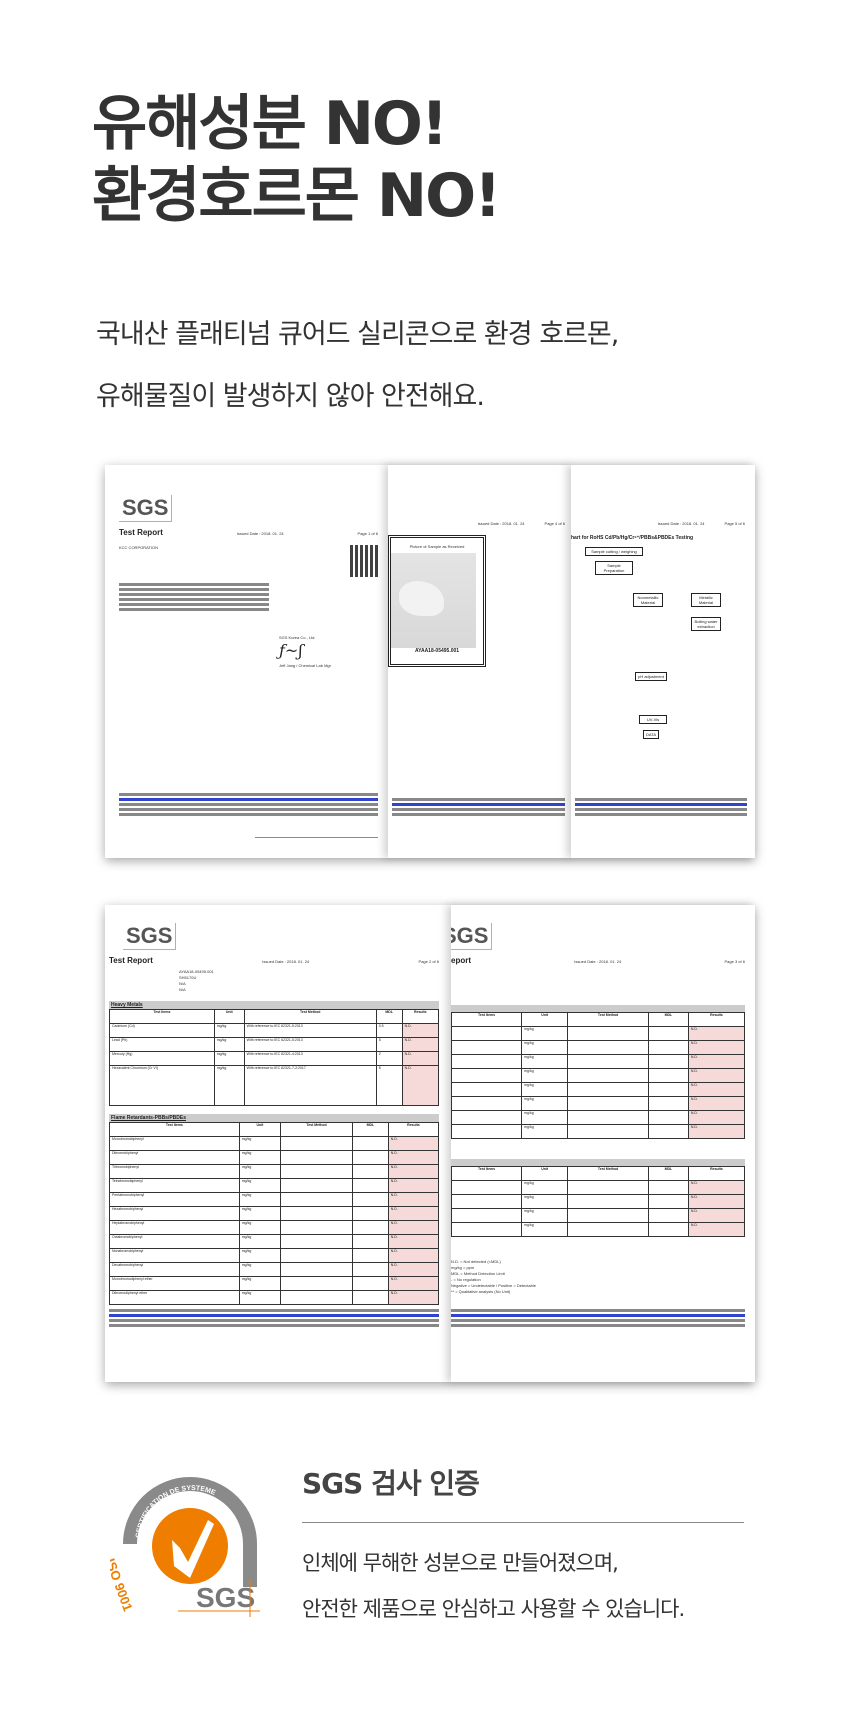 The width and height of the screenshot is (860, 1714). What do you see at coordinates (651, 734) in the screenshot?
I see `flow-box: DATA` at bounding box center [651, 734].